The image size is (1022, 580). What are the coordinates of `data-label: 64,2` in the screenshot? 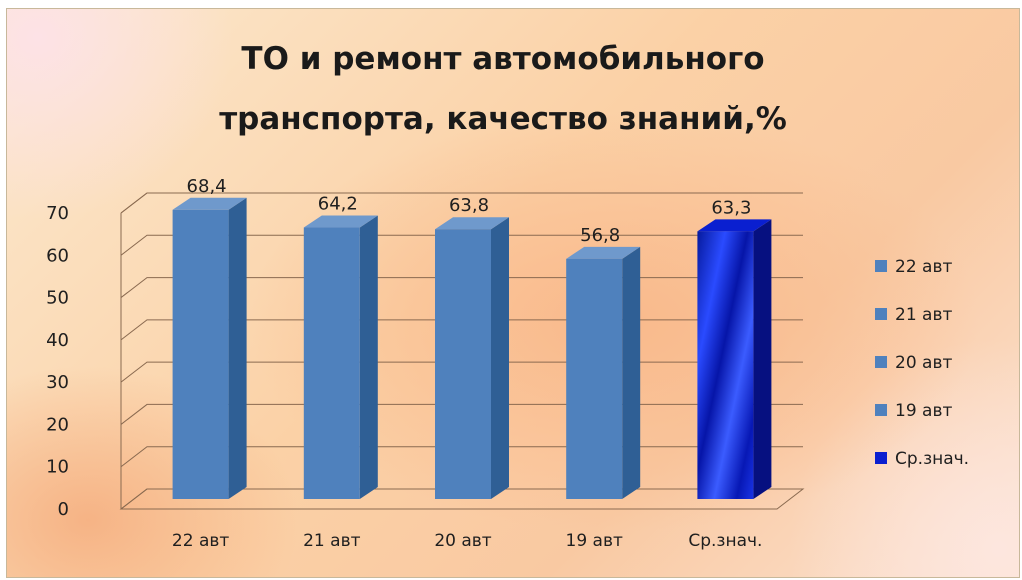 It's located at (338, 204).